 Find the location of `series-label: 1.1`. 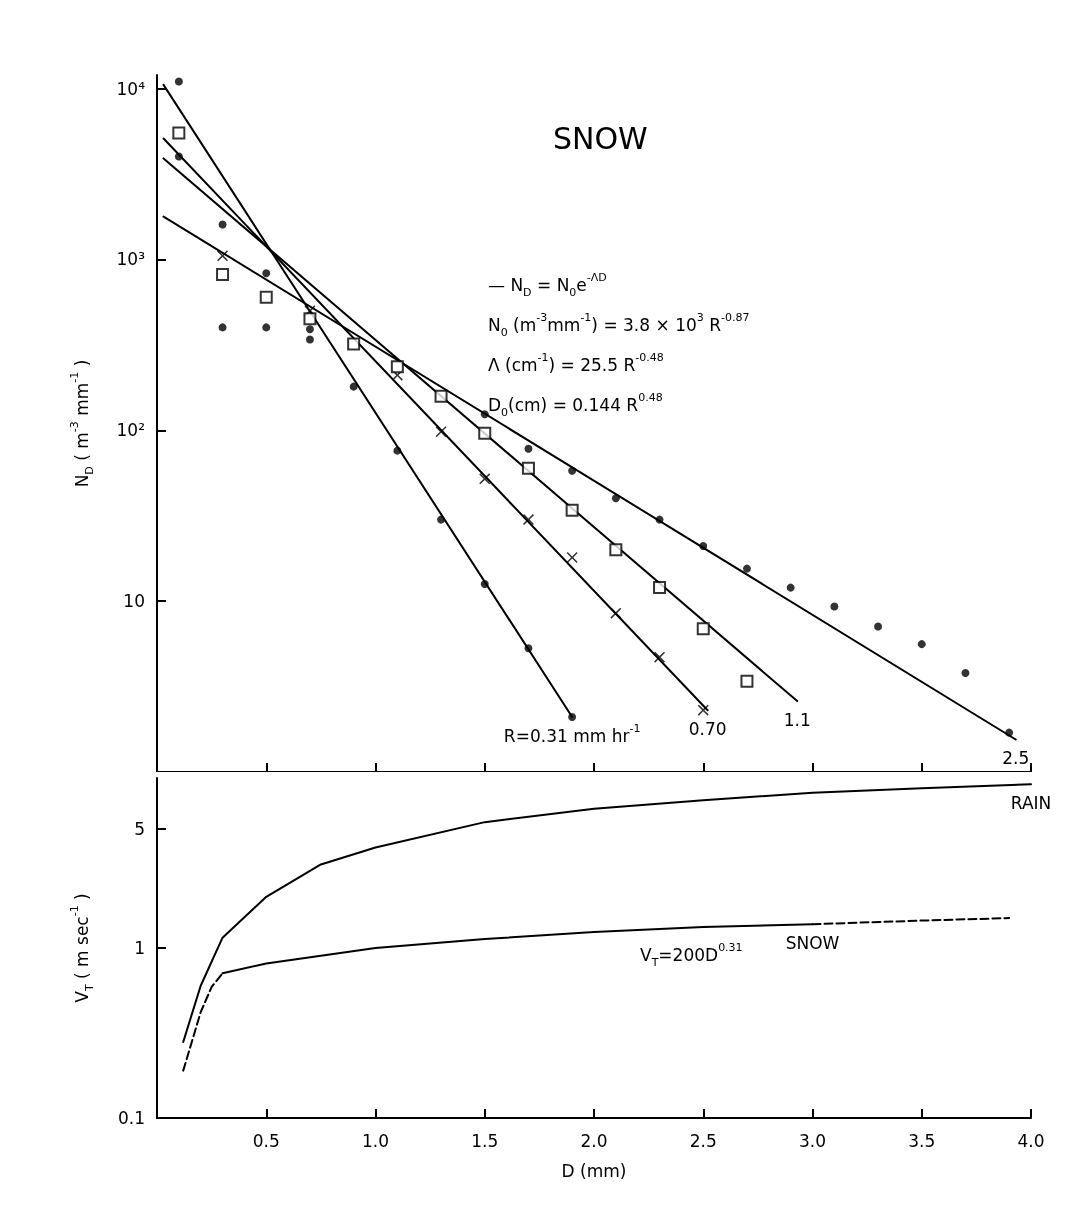

series-label: 1.1 is located at coordinates (797, 720).